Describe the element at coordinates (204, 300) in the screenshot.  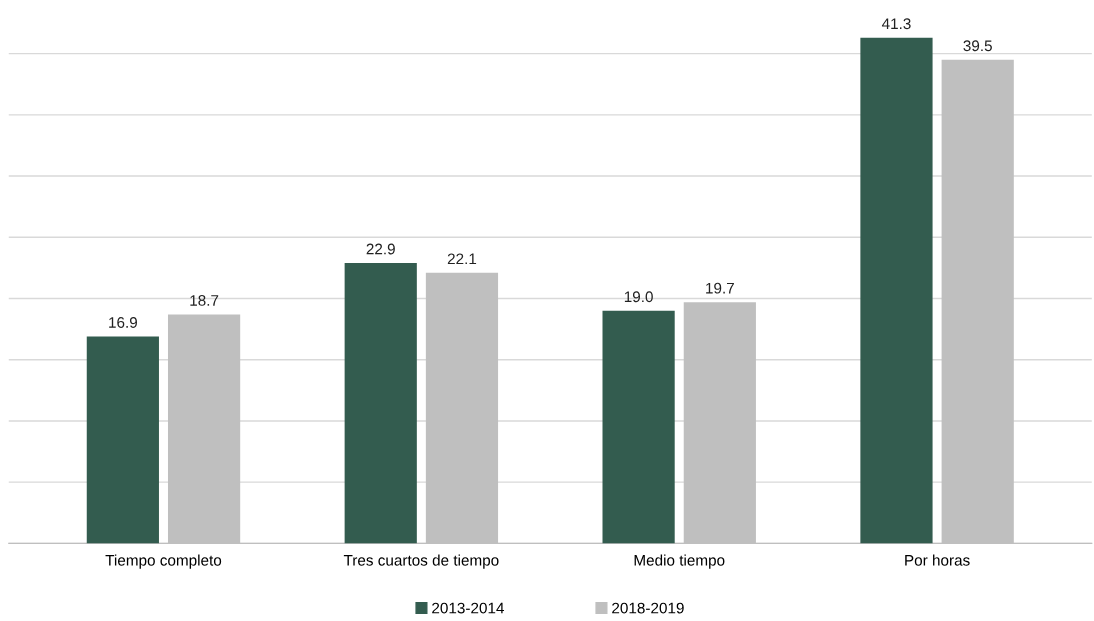
I see `data-label: 18.7` at that location.